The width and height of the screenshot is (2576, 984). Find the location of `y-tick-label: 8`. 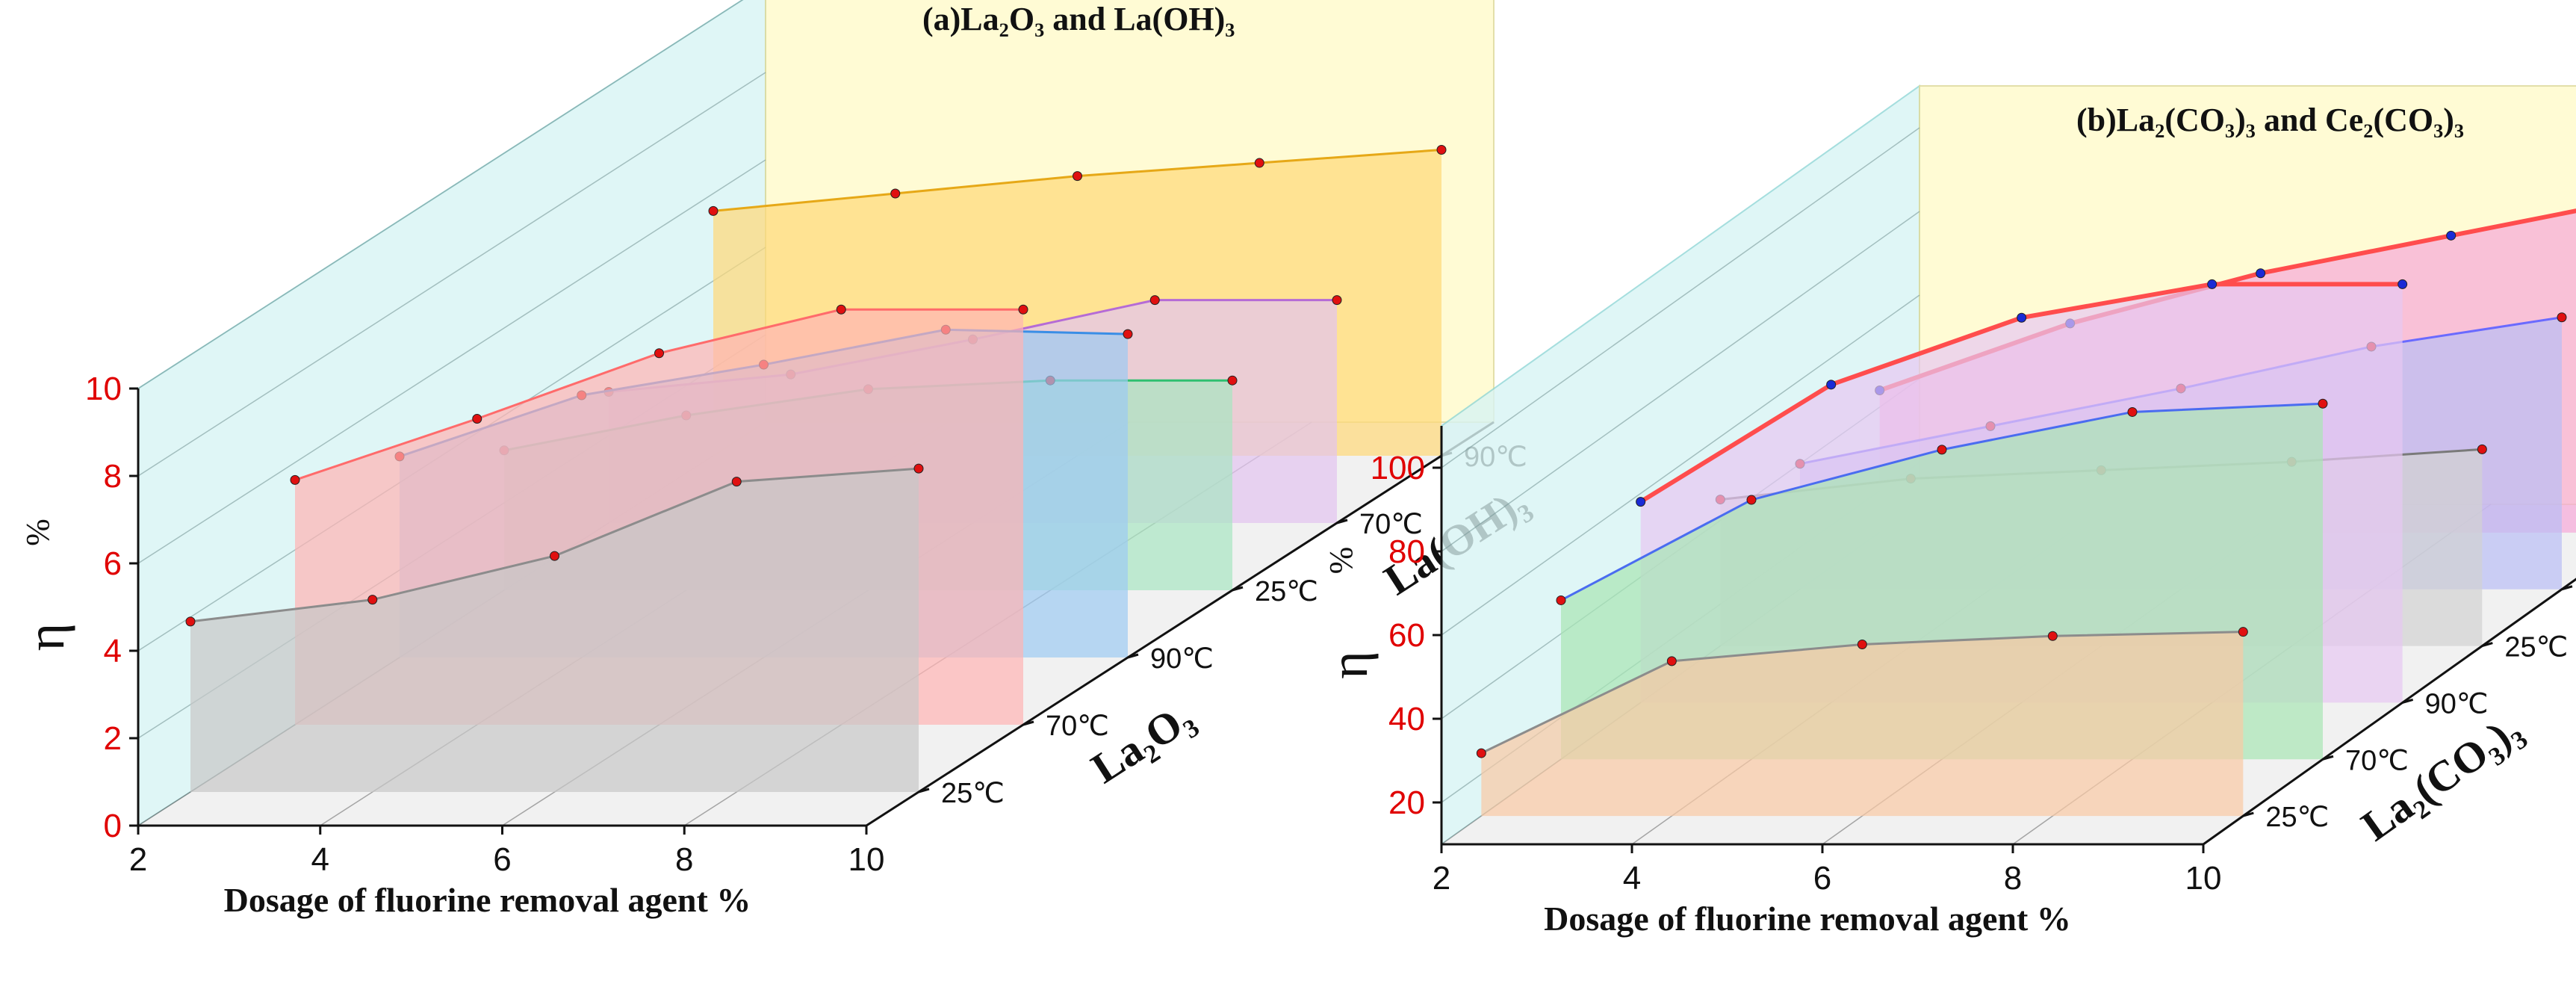

y-tick-label: 8 is located at coordinates (113, 476).